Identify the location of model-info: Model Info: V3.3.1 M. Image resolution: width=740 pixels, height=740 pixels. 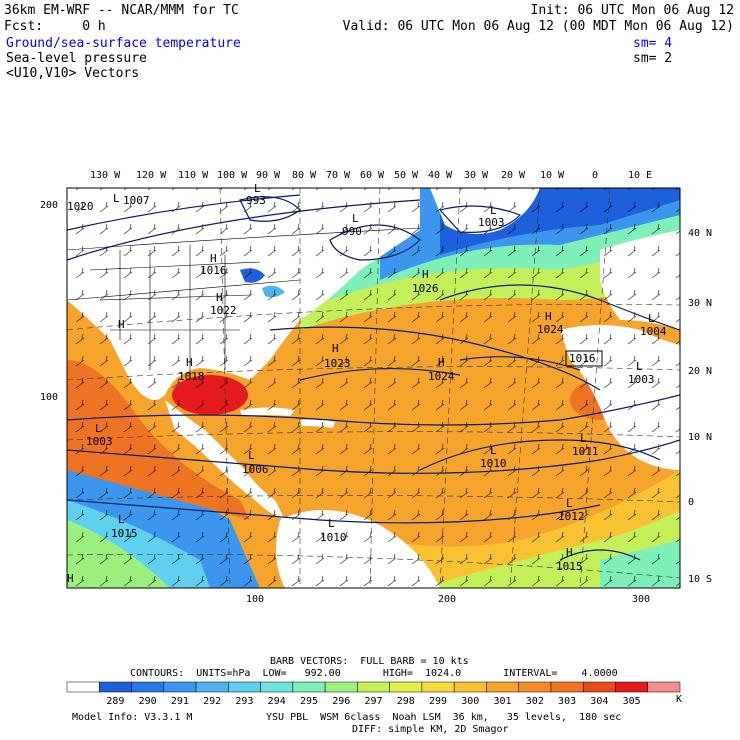
(132, 717).